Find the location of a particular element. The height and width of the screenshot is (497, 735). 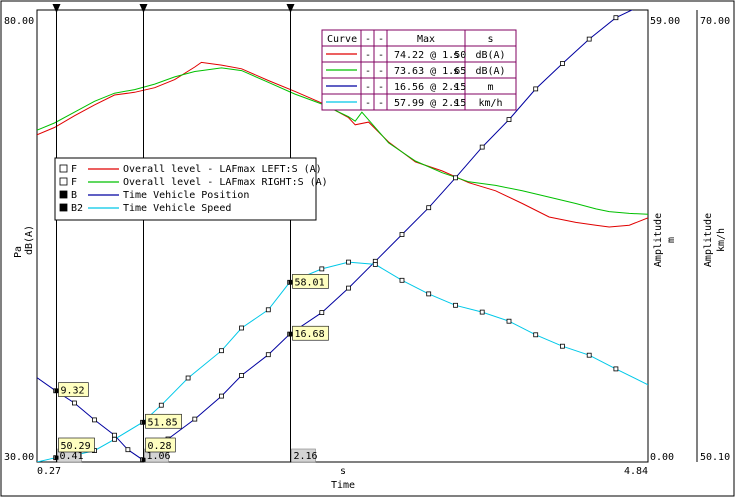

cursor-x-label: 2.16 is located at coordinates (306, 456).